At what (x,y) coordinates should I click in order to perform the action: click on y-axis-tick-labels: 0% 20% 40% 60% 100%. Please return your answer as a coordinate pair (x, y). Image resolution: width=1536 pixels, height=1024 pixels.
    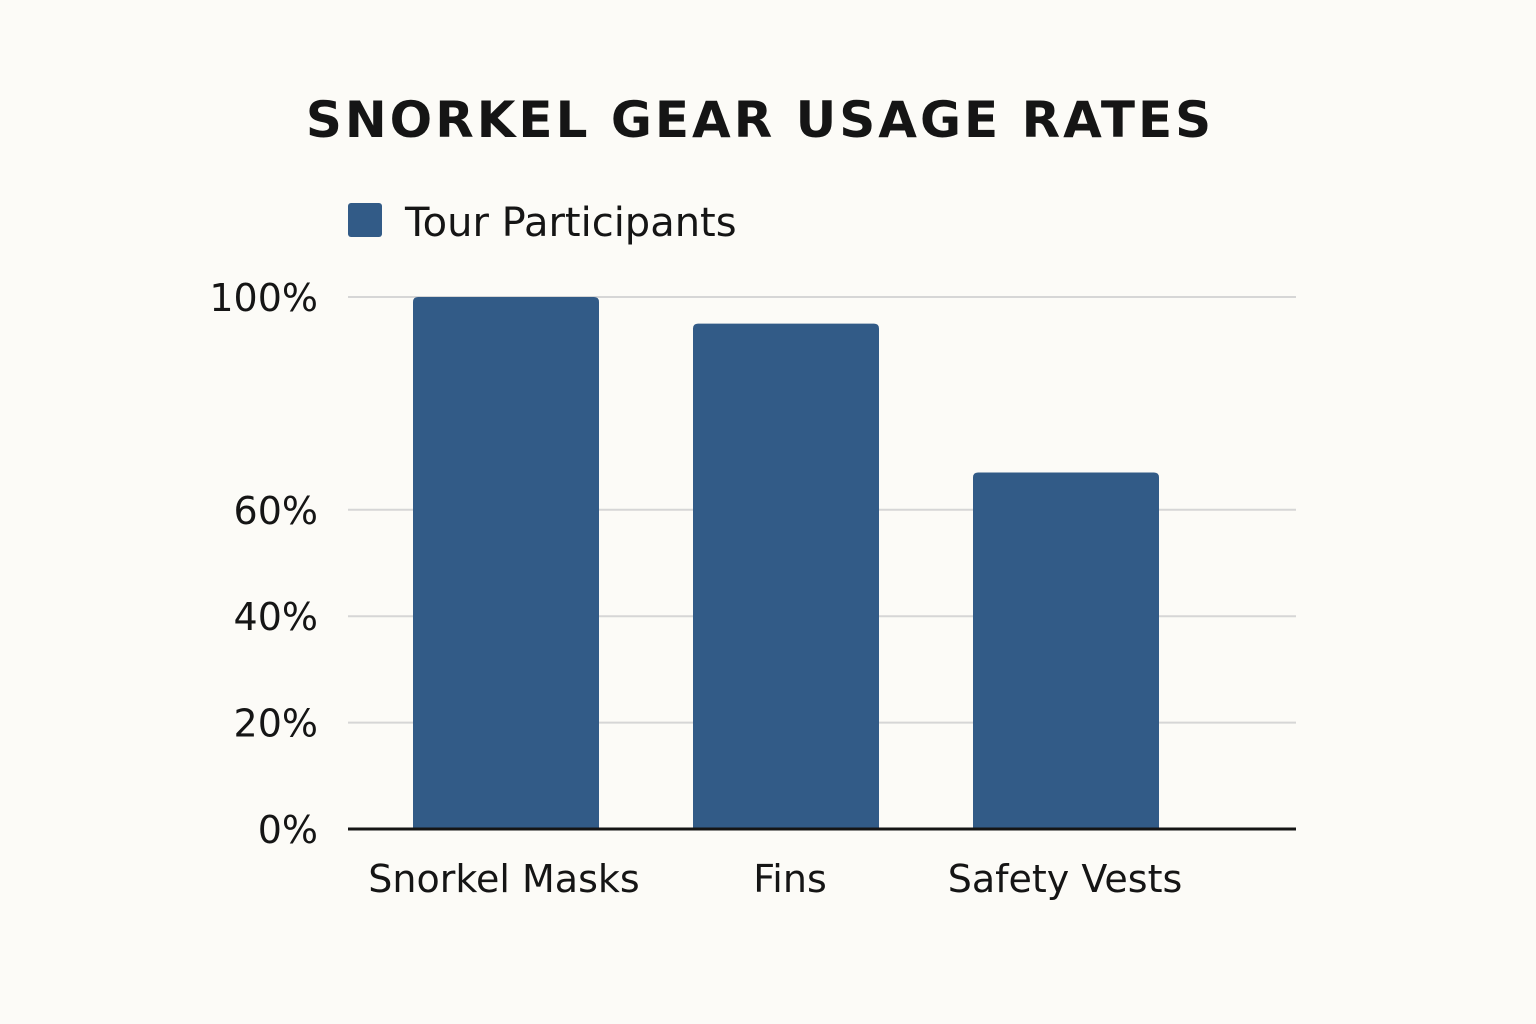
    Looking at the image, I should click on (263, 564).